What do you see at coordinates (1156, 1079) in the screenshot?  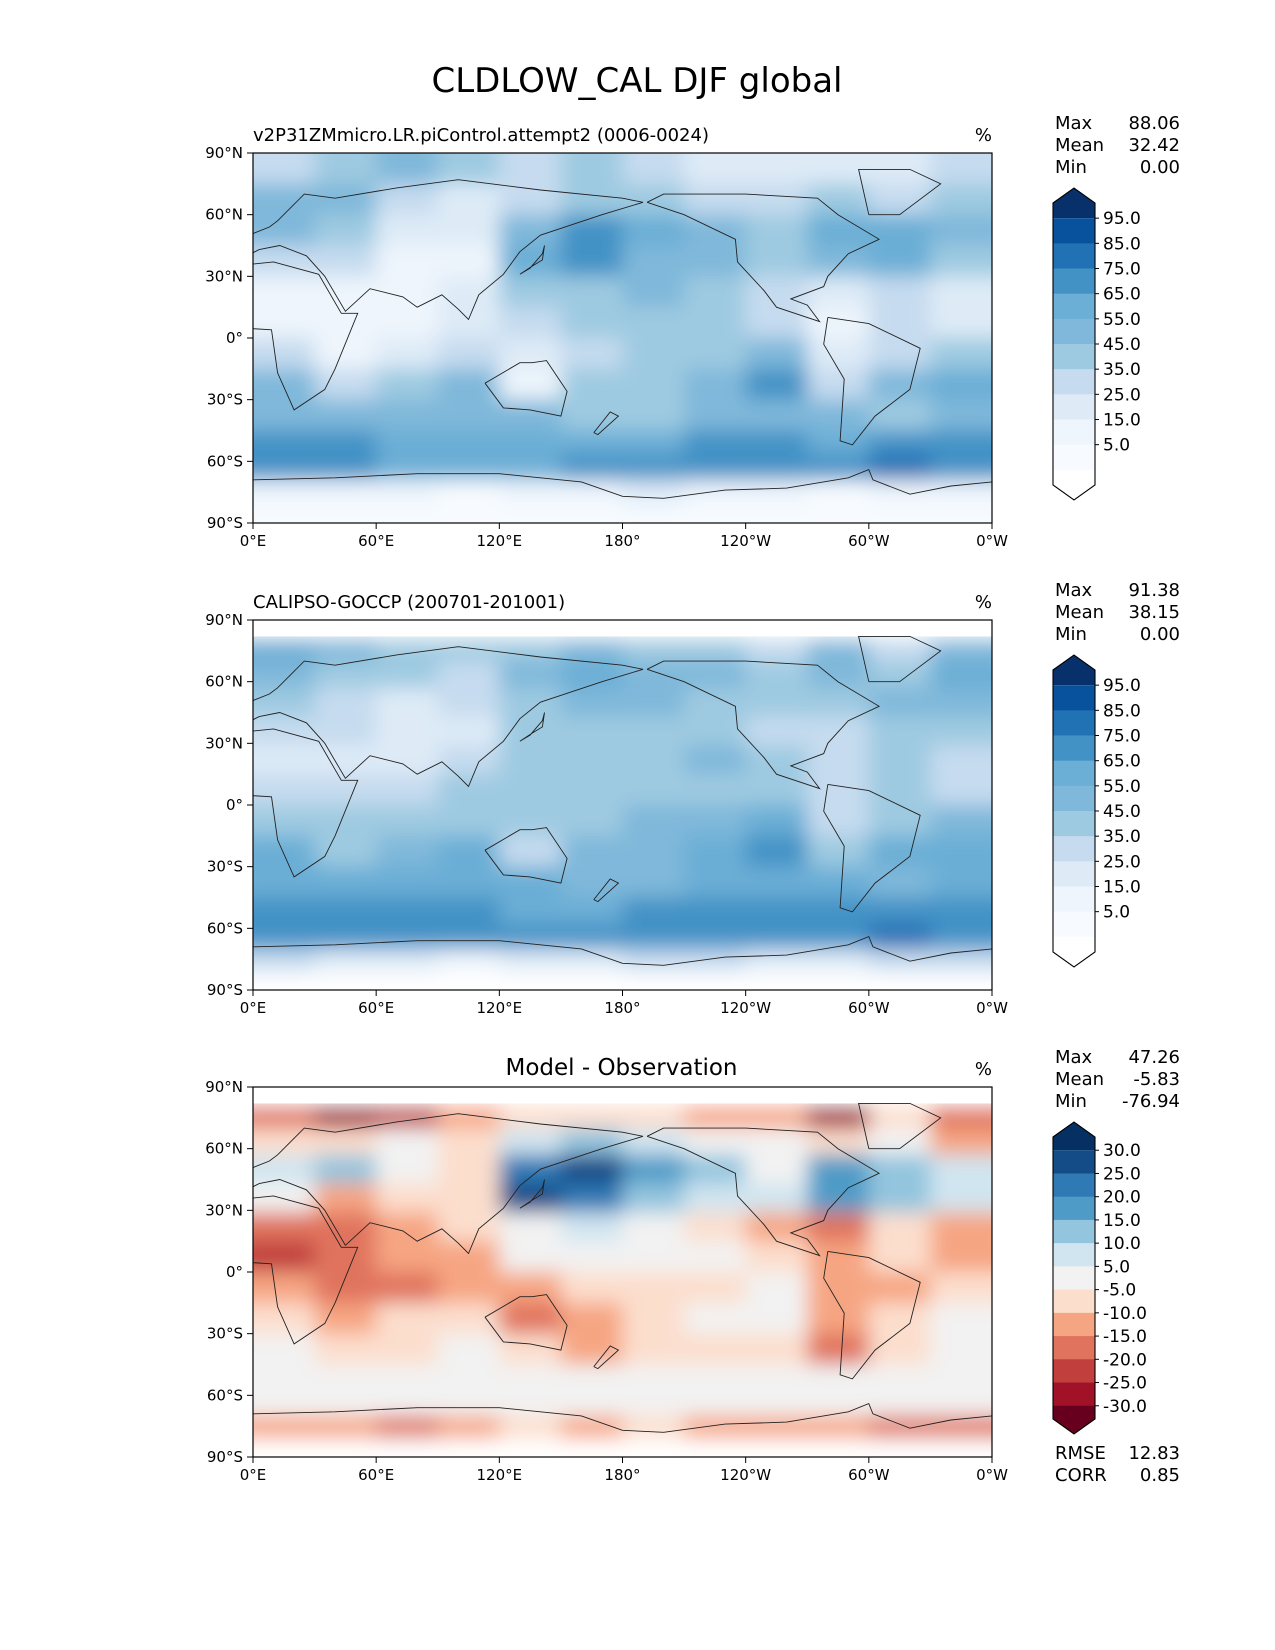 I see `stat-value: -5.83` at bounding box center [1156, 1079].